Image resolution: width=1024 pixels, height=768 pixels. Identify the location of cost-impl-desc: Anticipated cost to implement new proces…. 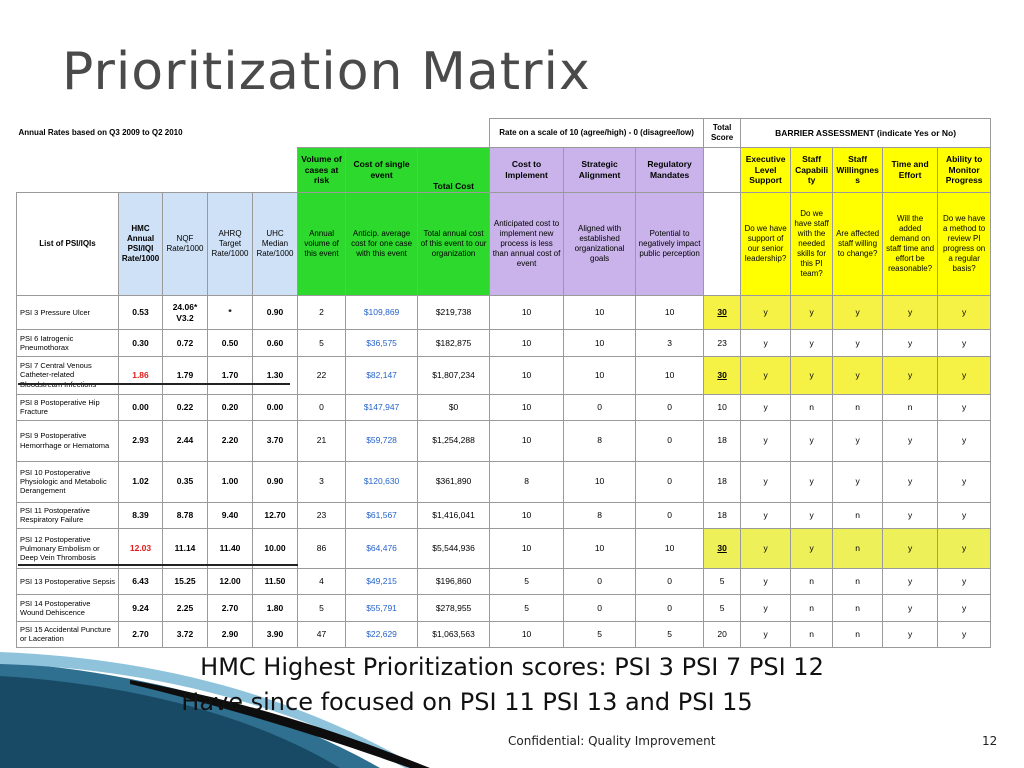
(527, 243).